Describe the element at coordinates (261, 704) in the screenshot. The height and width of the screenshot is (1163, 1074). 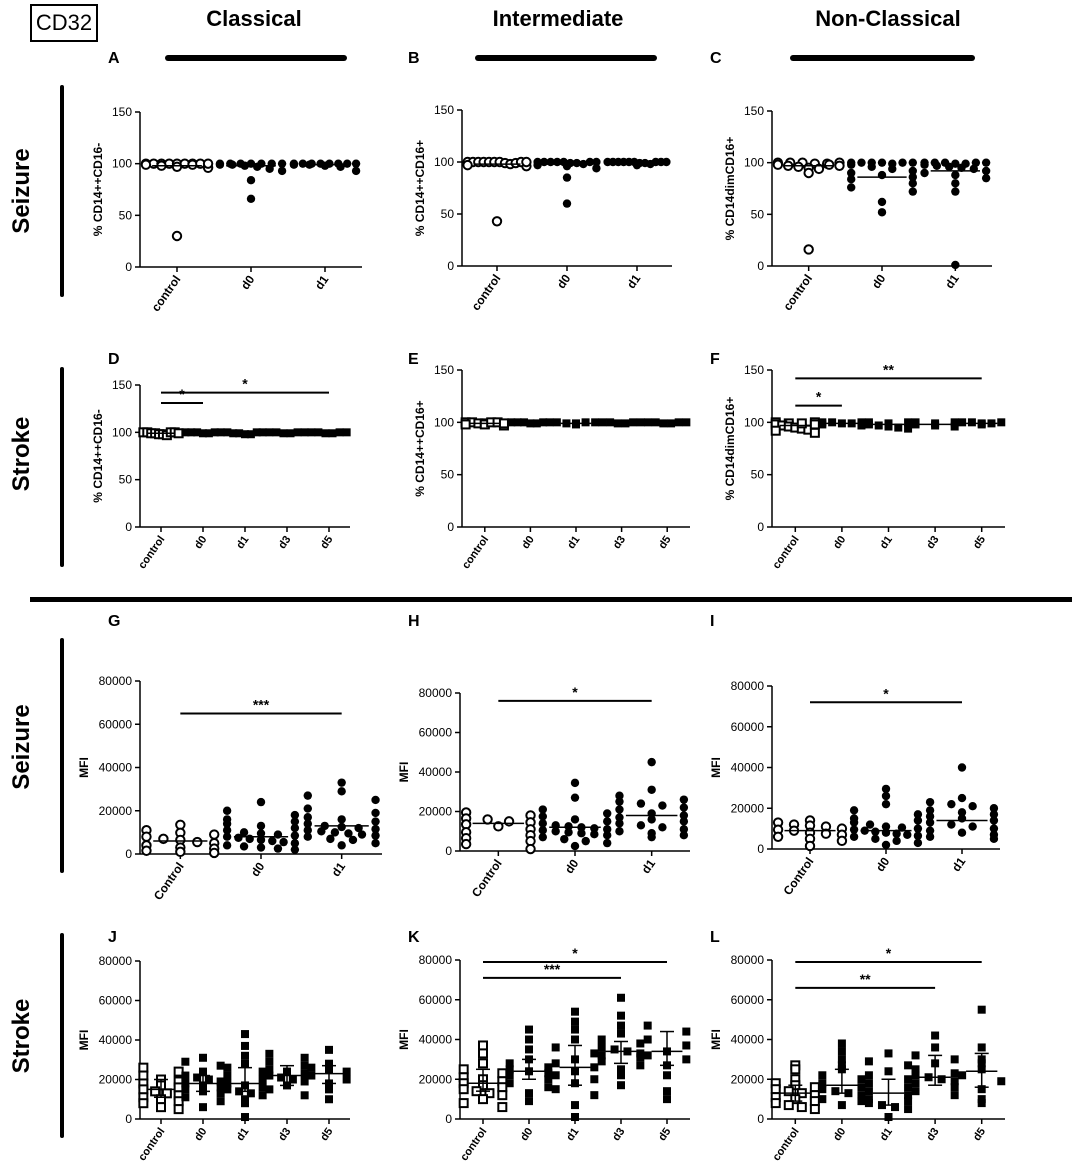
I see `significance-label: ***` at that location.